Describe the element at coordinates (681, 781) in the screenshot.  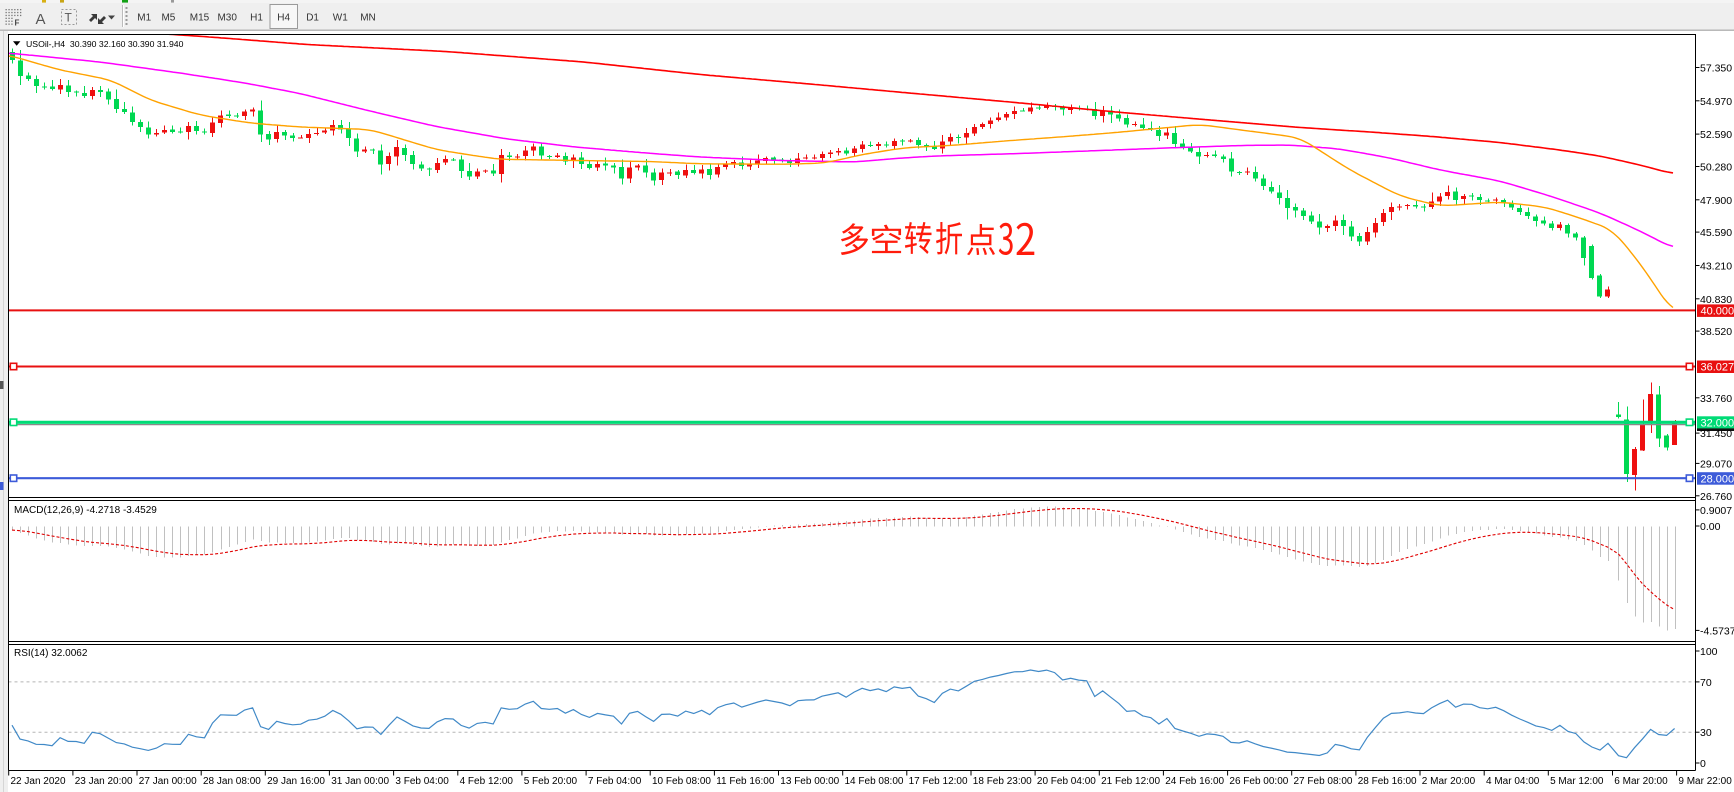
I see `svg-text: 10 Feb 08:00` at that location.